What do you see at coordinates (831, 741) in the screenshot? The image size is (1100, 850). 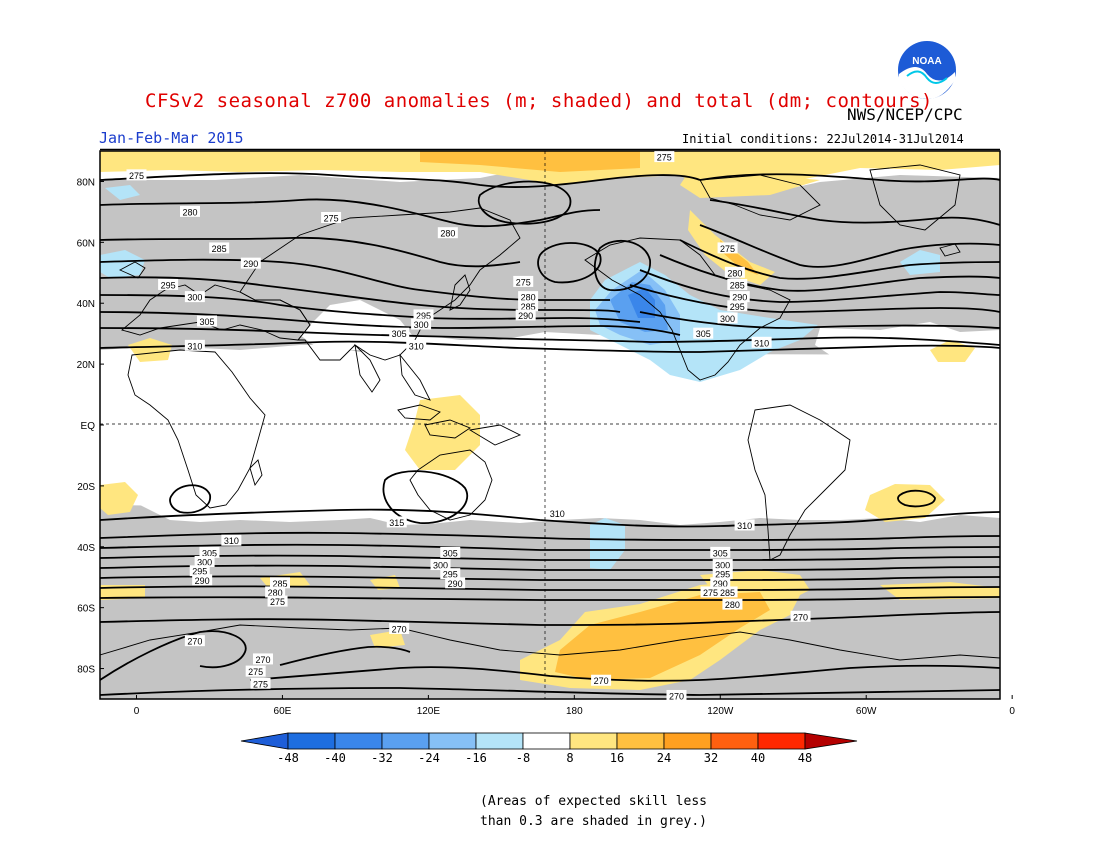 I see `colorbar-right-arrow` at bounding box center [831, 741].